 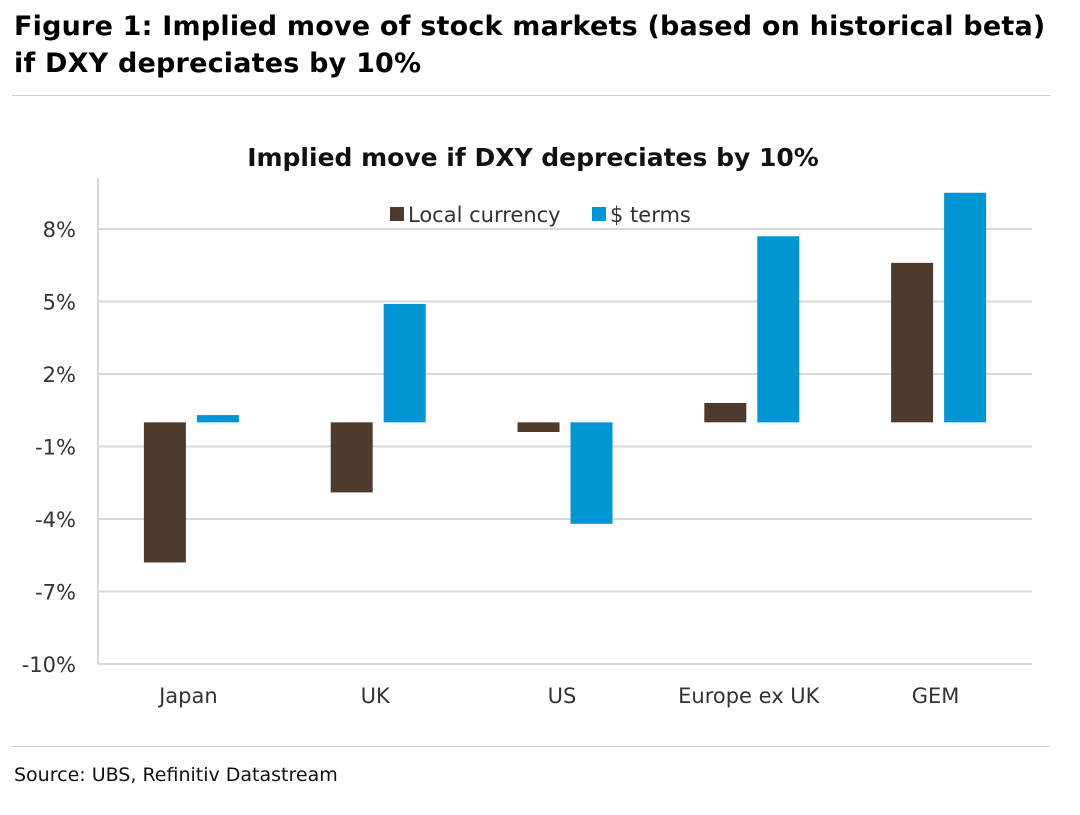 I want to click on legend-label-local-currency: Local currency, so click(x=484, y=215).